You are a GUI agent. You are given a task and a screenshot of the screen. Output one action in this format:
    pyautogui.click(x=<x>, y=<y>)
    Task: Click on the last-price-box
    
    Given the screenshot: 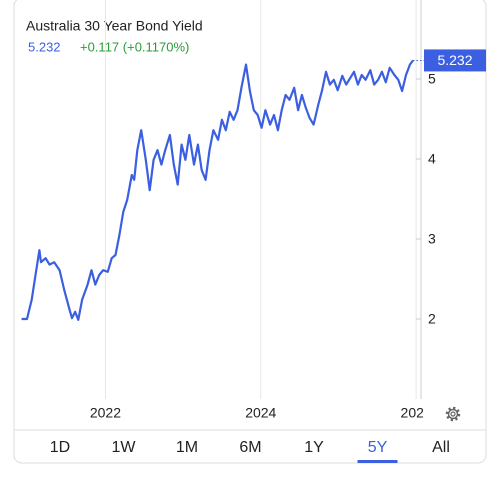 What is the action you would take?
    pyautogui.click(x=455, y=60)
    